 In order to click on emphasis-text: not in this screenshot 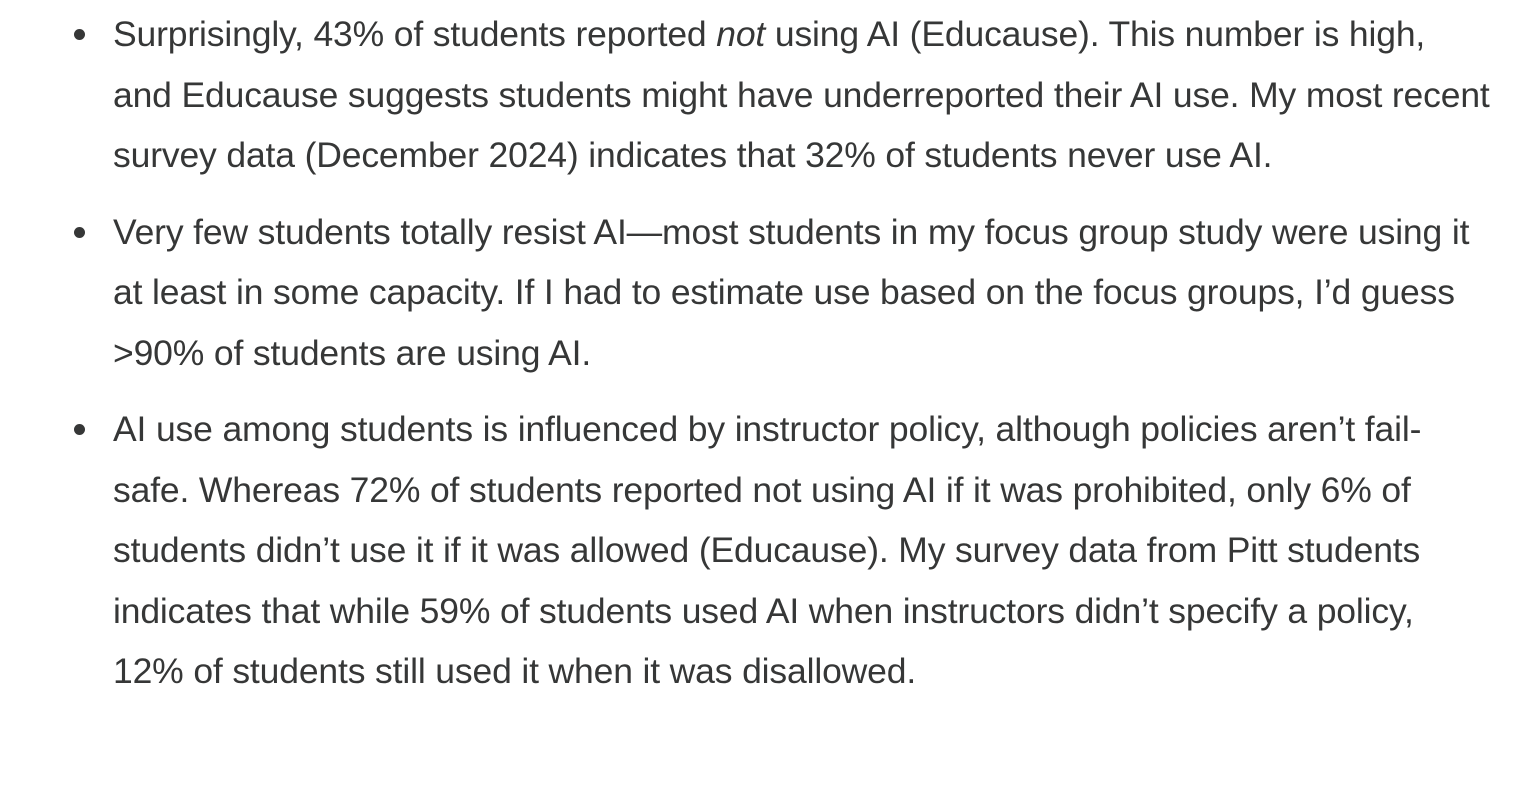, I will do `click(741, 34)`.